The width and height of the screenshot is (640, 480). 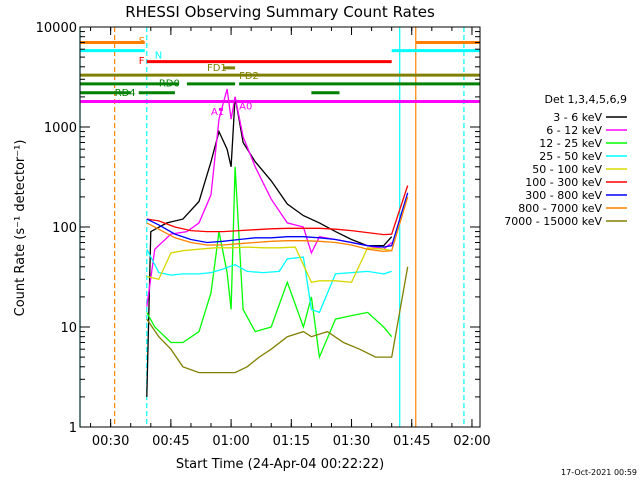 I want to click on x-tick-label-3: 01:15, so click(x=291, y=441).